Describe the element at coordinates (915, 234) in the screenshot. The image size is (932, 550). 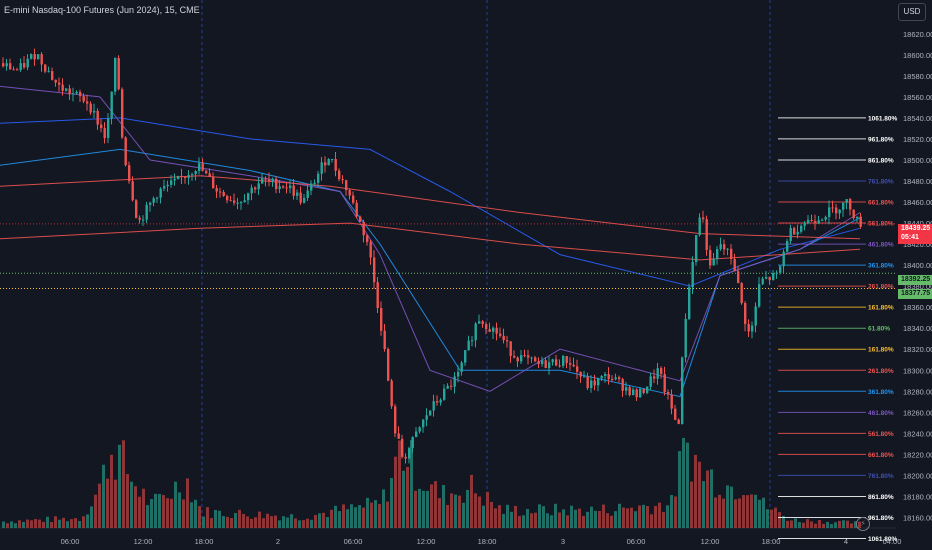
I see `last-price-badge: 18439.25 05:41` at that location.